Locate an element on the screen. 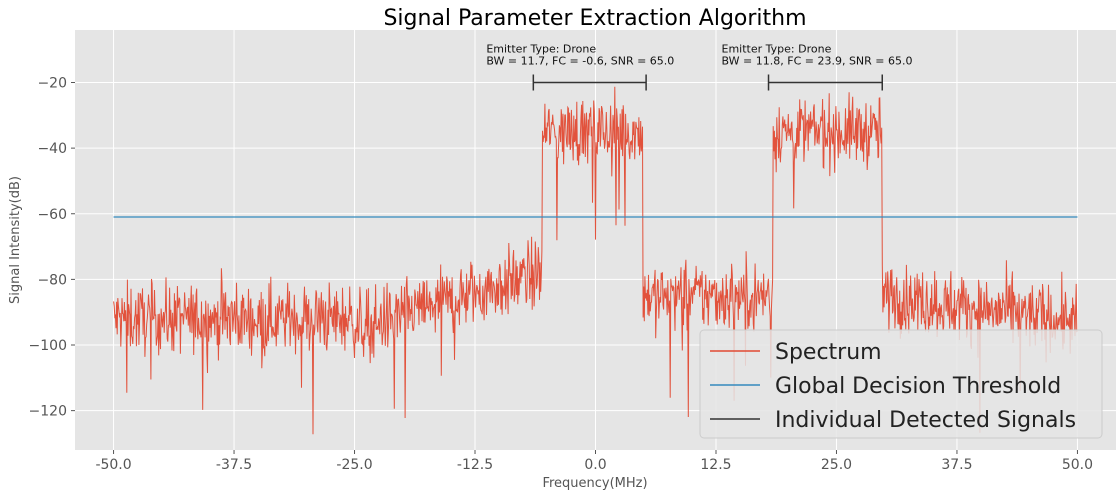  x-axis-label: Frequency(MHz) is located at coordinates (594, 483).